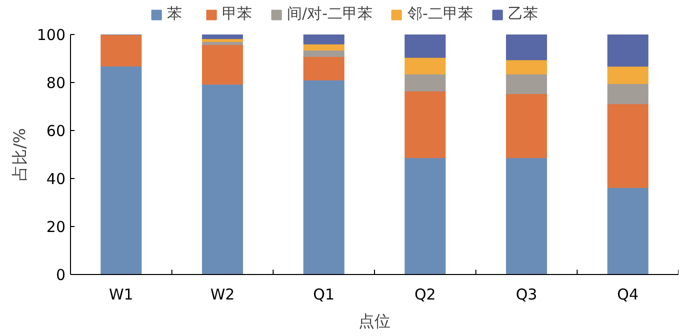 The height and width of the screenshot is (336, 700). Describe the element at coordinates (374, 321) in the screenshot. I see `x-axis-title: 点位` at that location.